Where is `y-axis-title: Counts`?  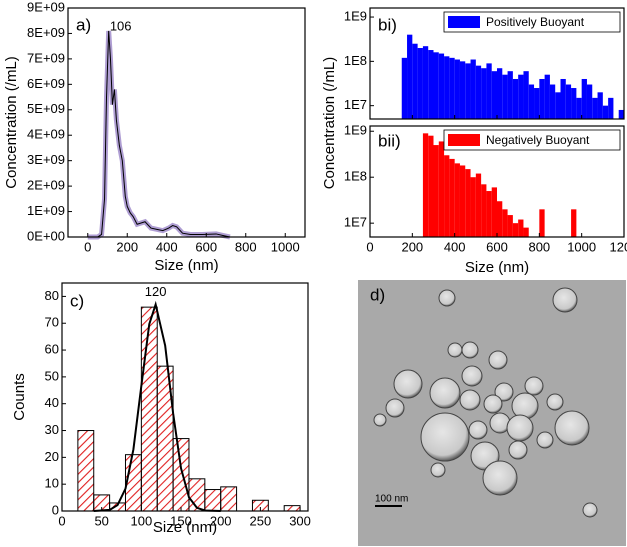 y-axis-title: Counts is located at coordinates (19, 397).